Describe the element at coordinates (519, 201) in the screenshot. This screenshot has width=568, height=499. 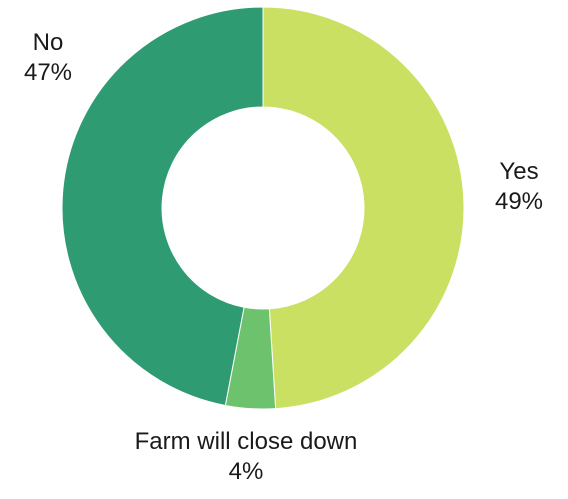
I see `slice-label-yes-value: 49%` at that location.